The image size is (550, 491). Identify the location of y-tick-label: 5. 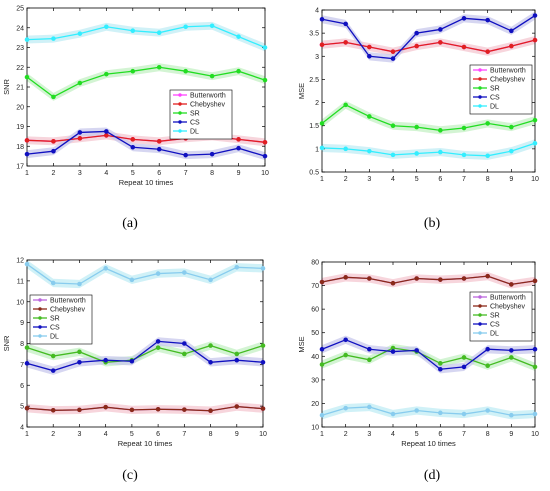
(22, 407).